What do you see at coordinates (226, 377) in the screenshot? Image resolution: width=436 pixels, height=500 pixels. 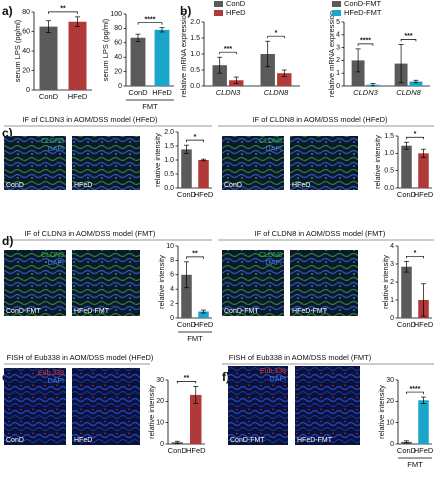 I see `panel-label: f)` at bounding box center [226, 377].